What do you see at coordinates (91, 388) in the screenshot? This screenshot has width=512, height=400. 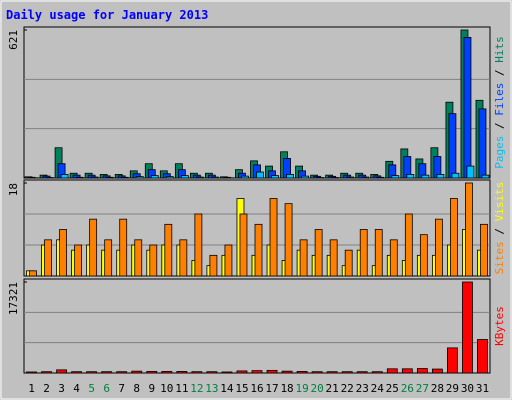 I see `x-tick-label: 5` at bounding box center [91, 388].